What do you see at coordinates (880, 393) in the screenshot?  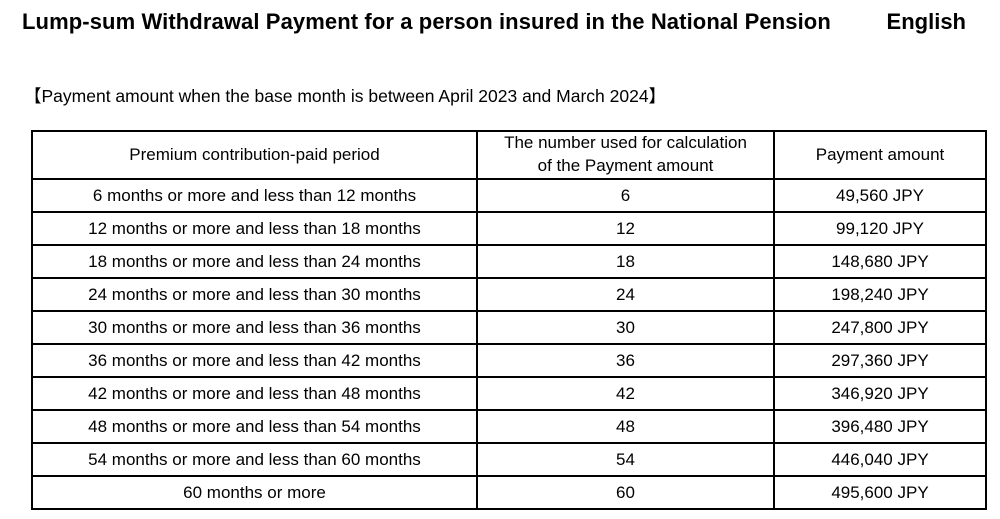 I see `amount-cell: 346,920 JPY` at bounding box center [880, 393].